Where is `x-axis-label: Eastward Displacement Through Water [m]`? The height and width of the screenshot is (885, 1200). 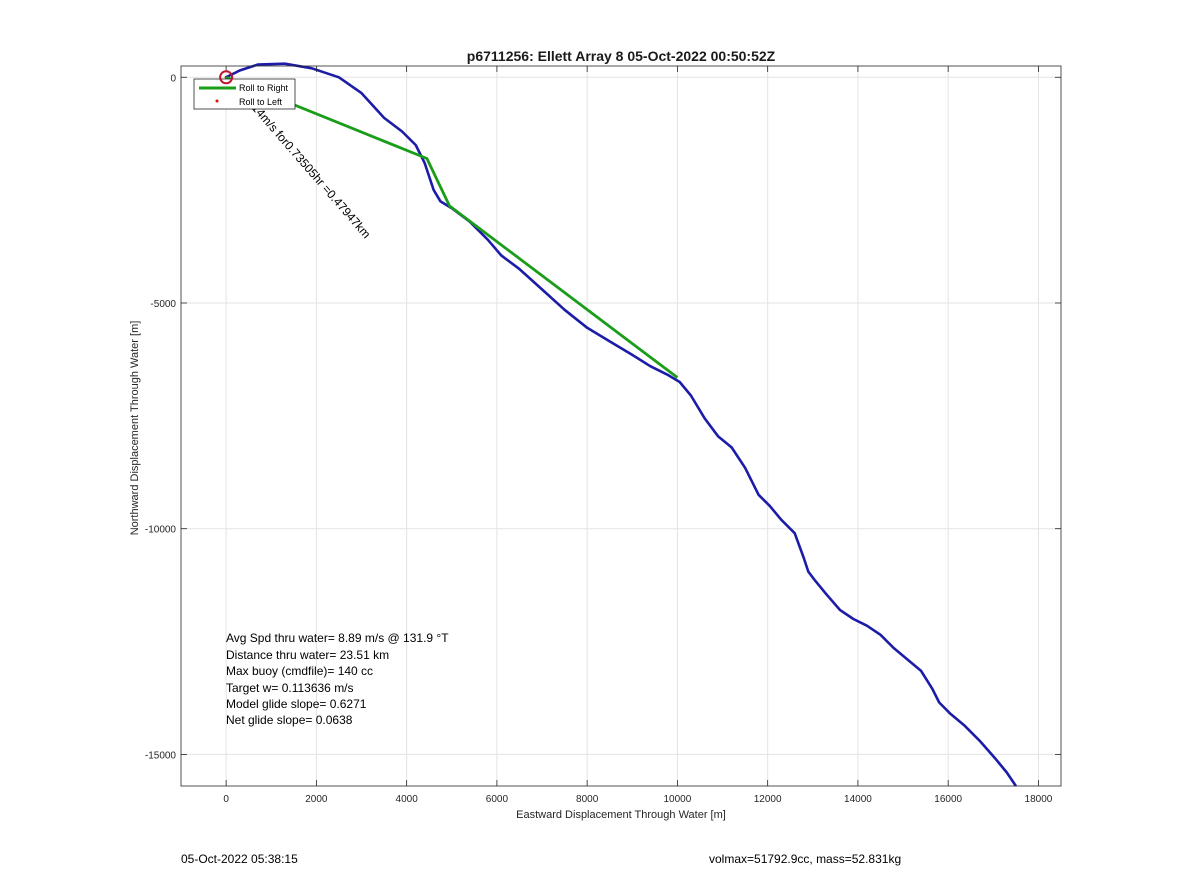
x-axis-label: Eastward Displacement Through Water [m] is located at coordinates (621, 815).